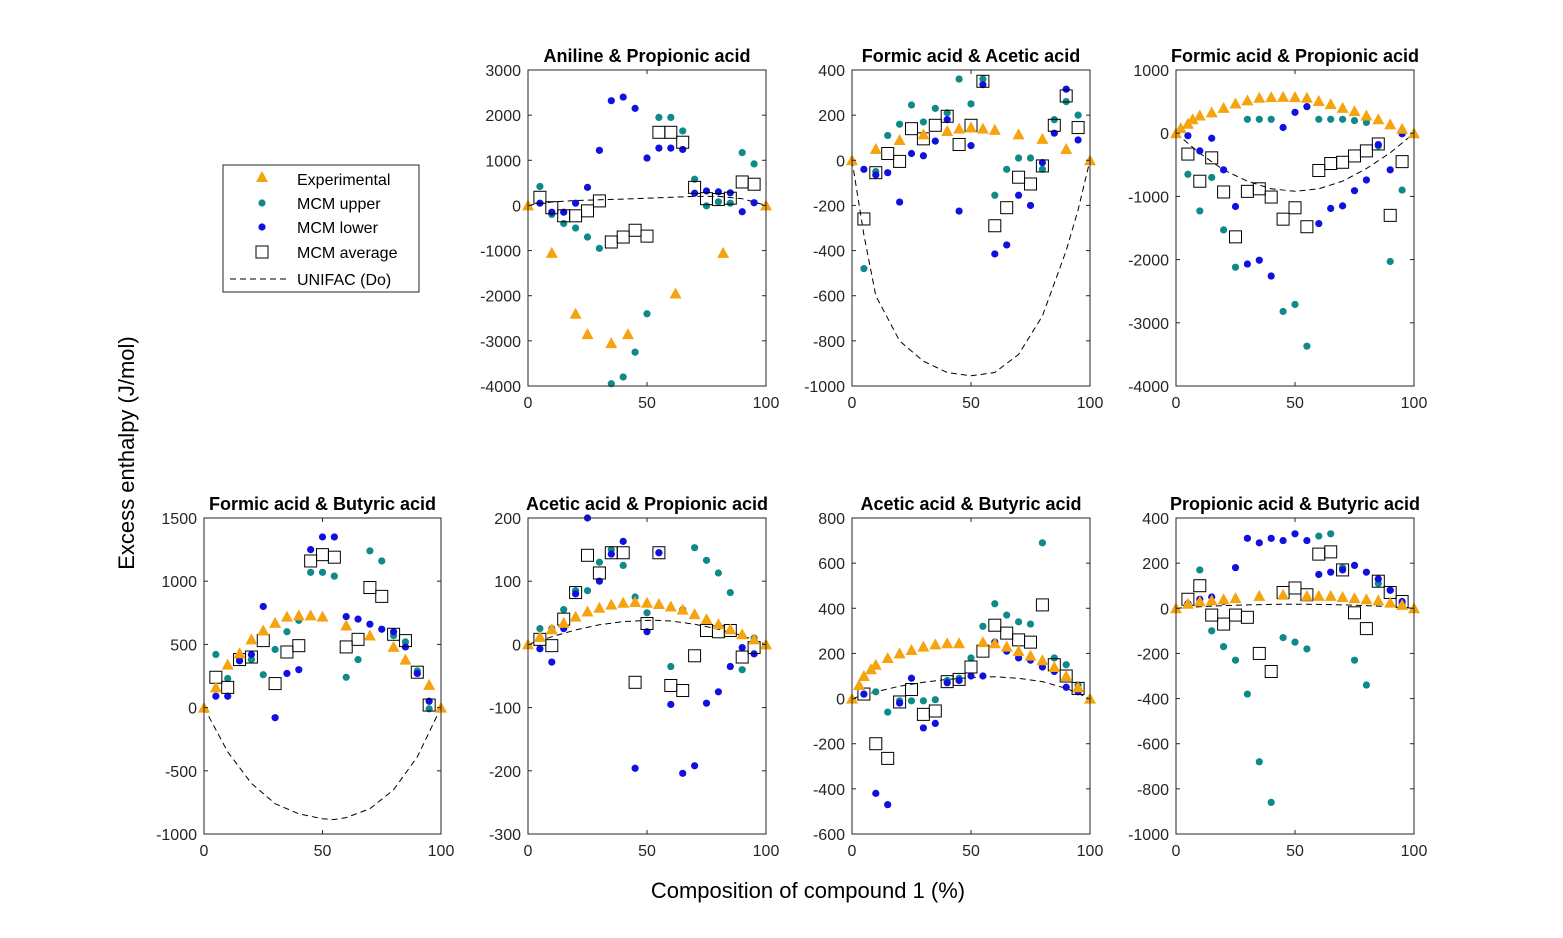 The height and width of the screenshot is (938, 1563). Describe the element at coordinates (647, 851) in the screenshot. I see `x-tick-label: 50` at that location.